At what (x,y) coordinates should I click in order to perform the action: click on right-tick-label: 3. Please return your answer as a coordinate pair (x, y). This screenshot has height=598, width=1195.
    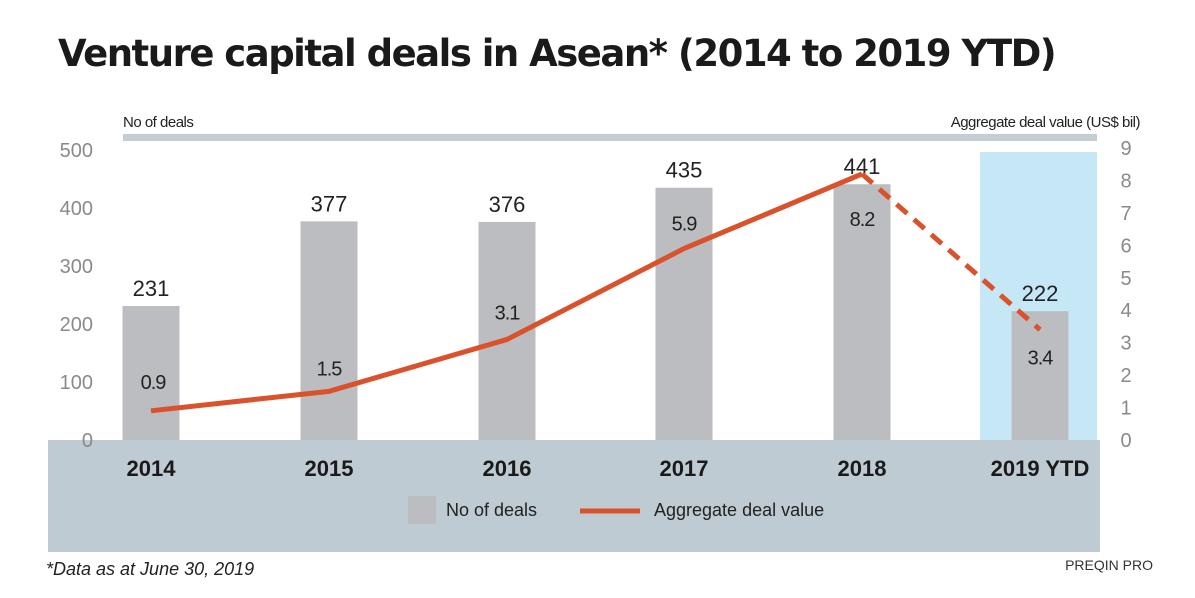
    Looking at the image, I should click on (1125, 344).